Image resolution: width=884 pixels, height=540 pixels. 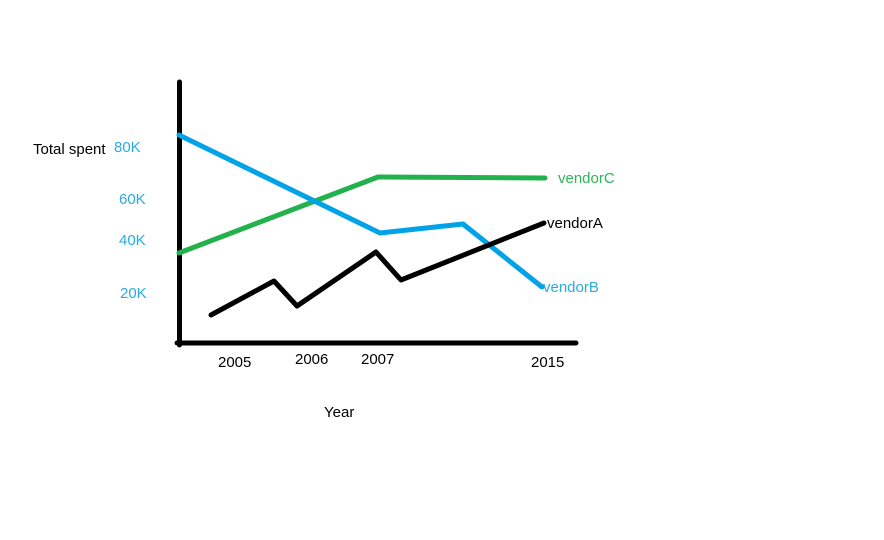 I want to click on y-tick-80k: 80K, so click(x=127, y=147).